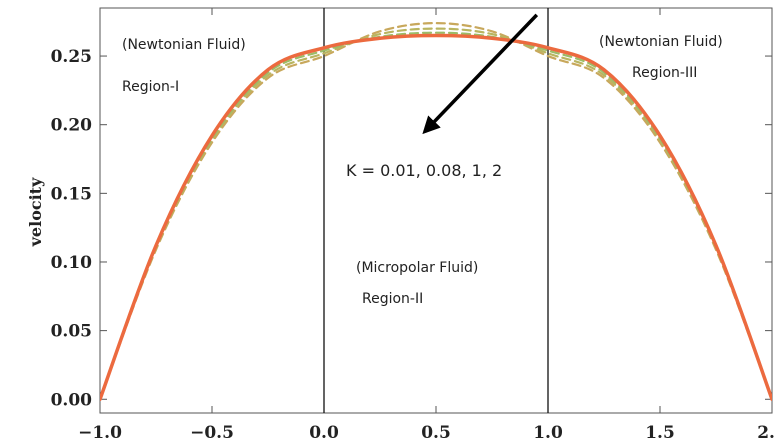  I want to click on region2-fluid-label: (Micropolar Fluid), so click(417, 268).